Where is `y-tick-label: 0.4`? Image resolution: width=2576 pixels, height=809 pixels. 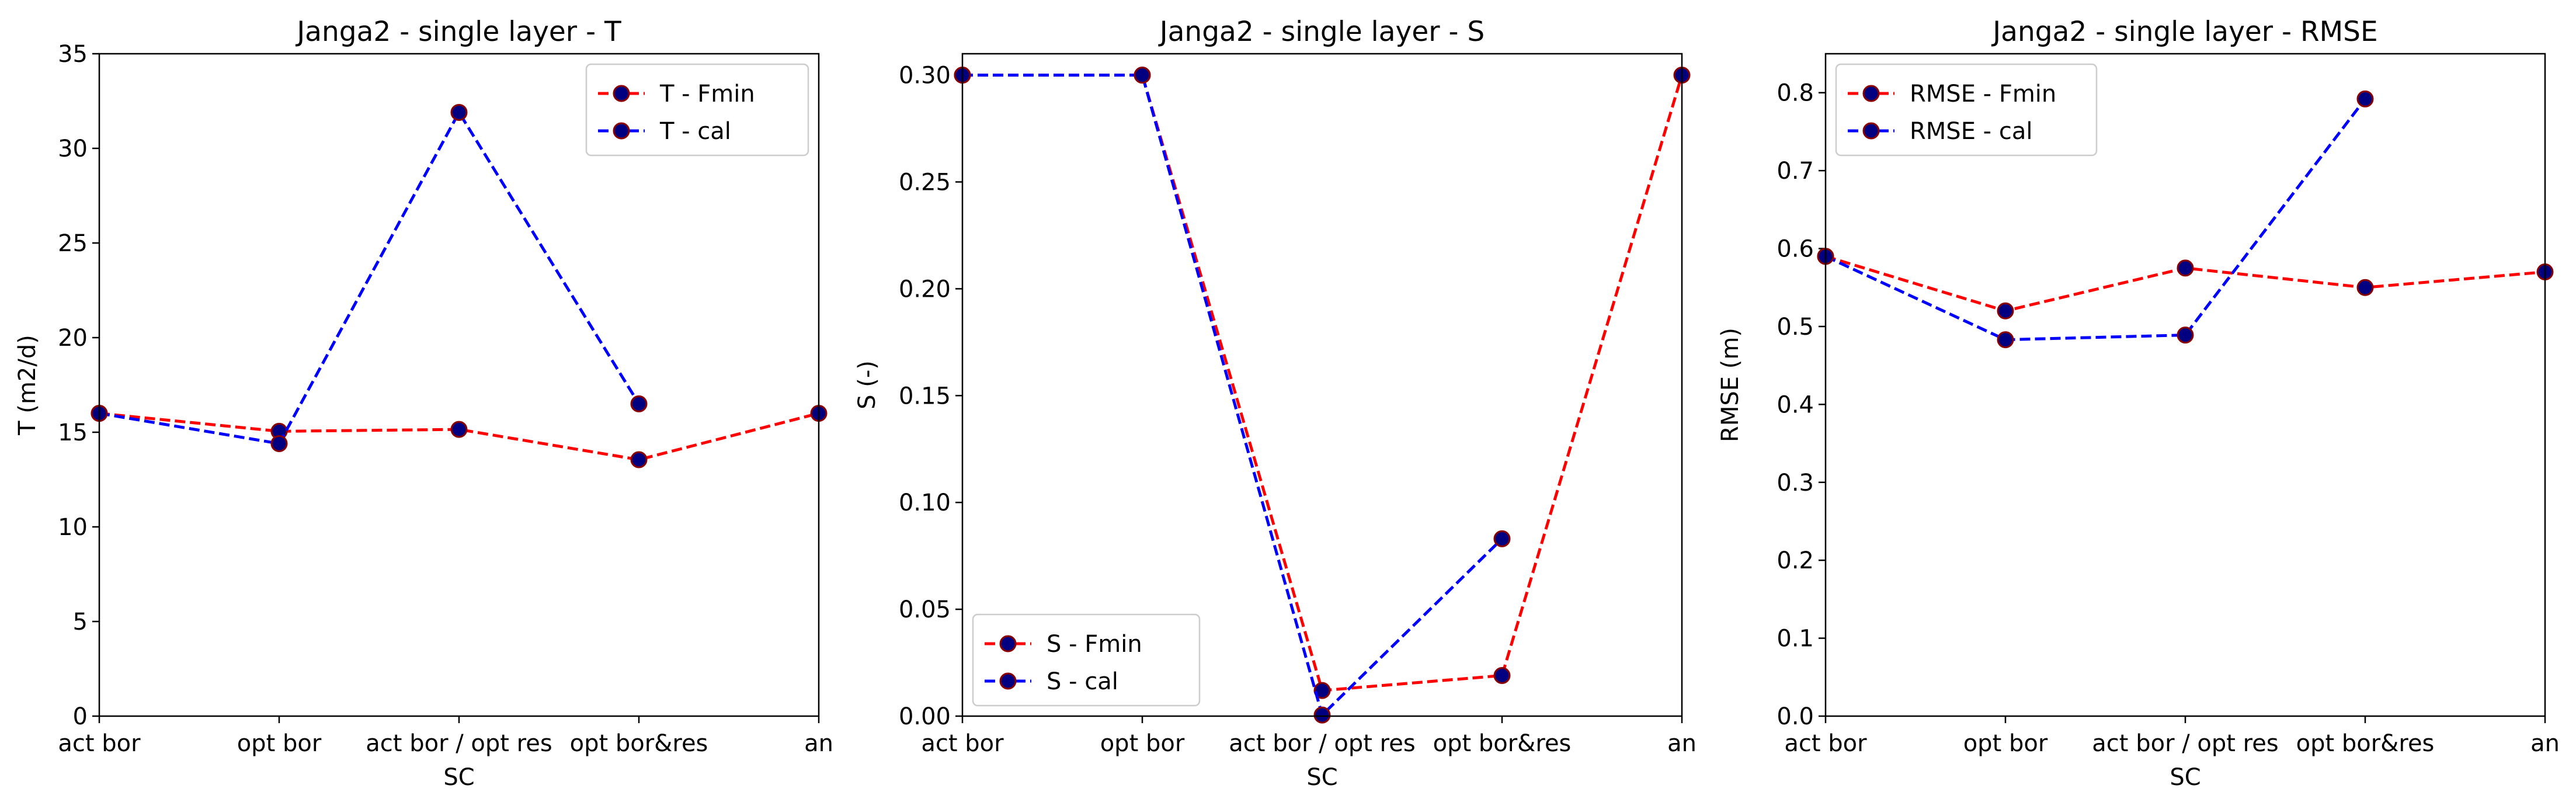
y-tick-label: 0.4 is located at coordinates (1796, 404).